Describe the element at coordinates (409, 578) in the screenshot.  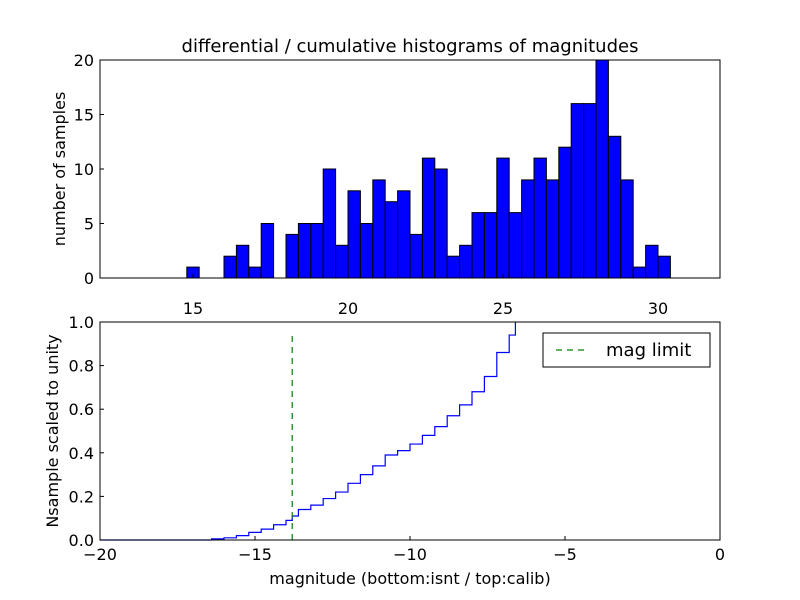
I see `bottom-x-axis-label: magnitude (bottom:isnt / top:calib)` at that location.